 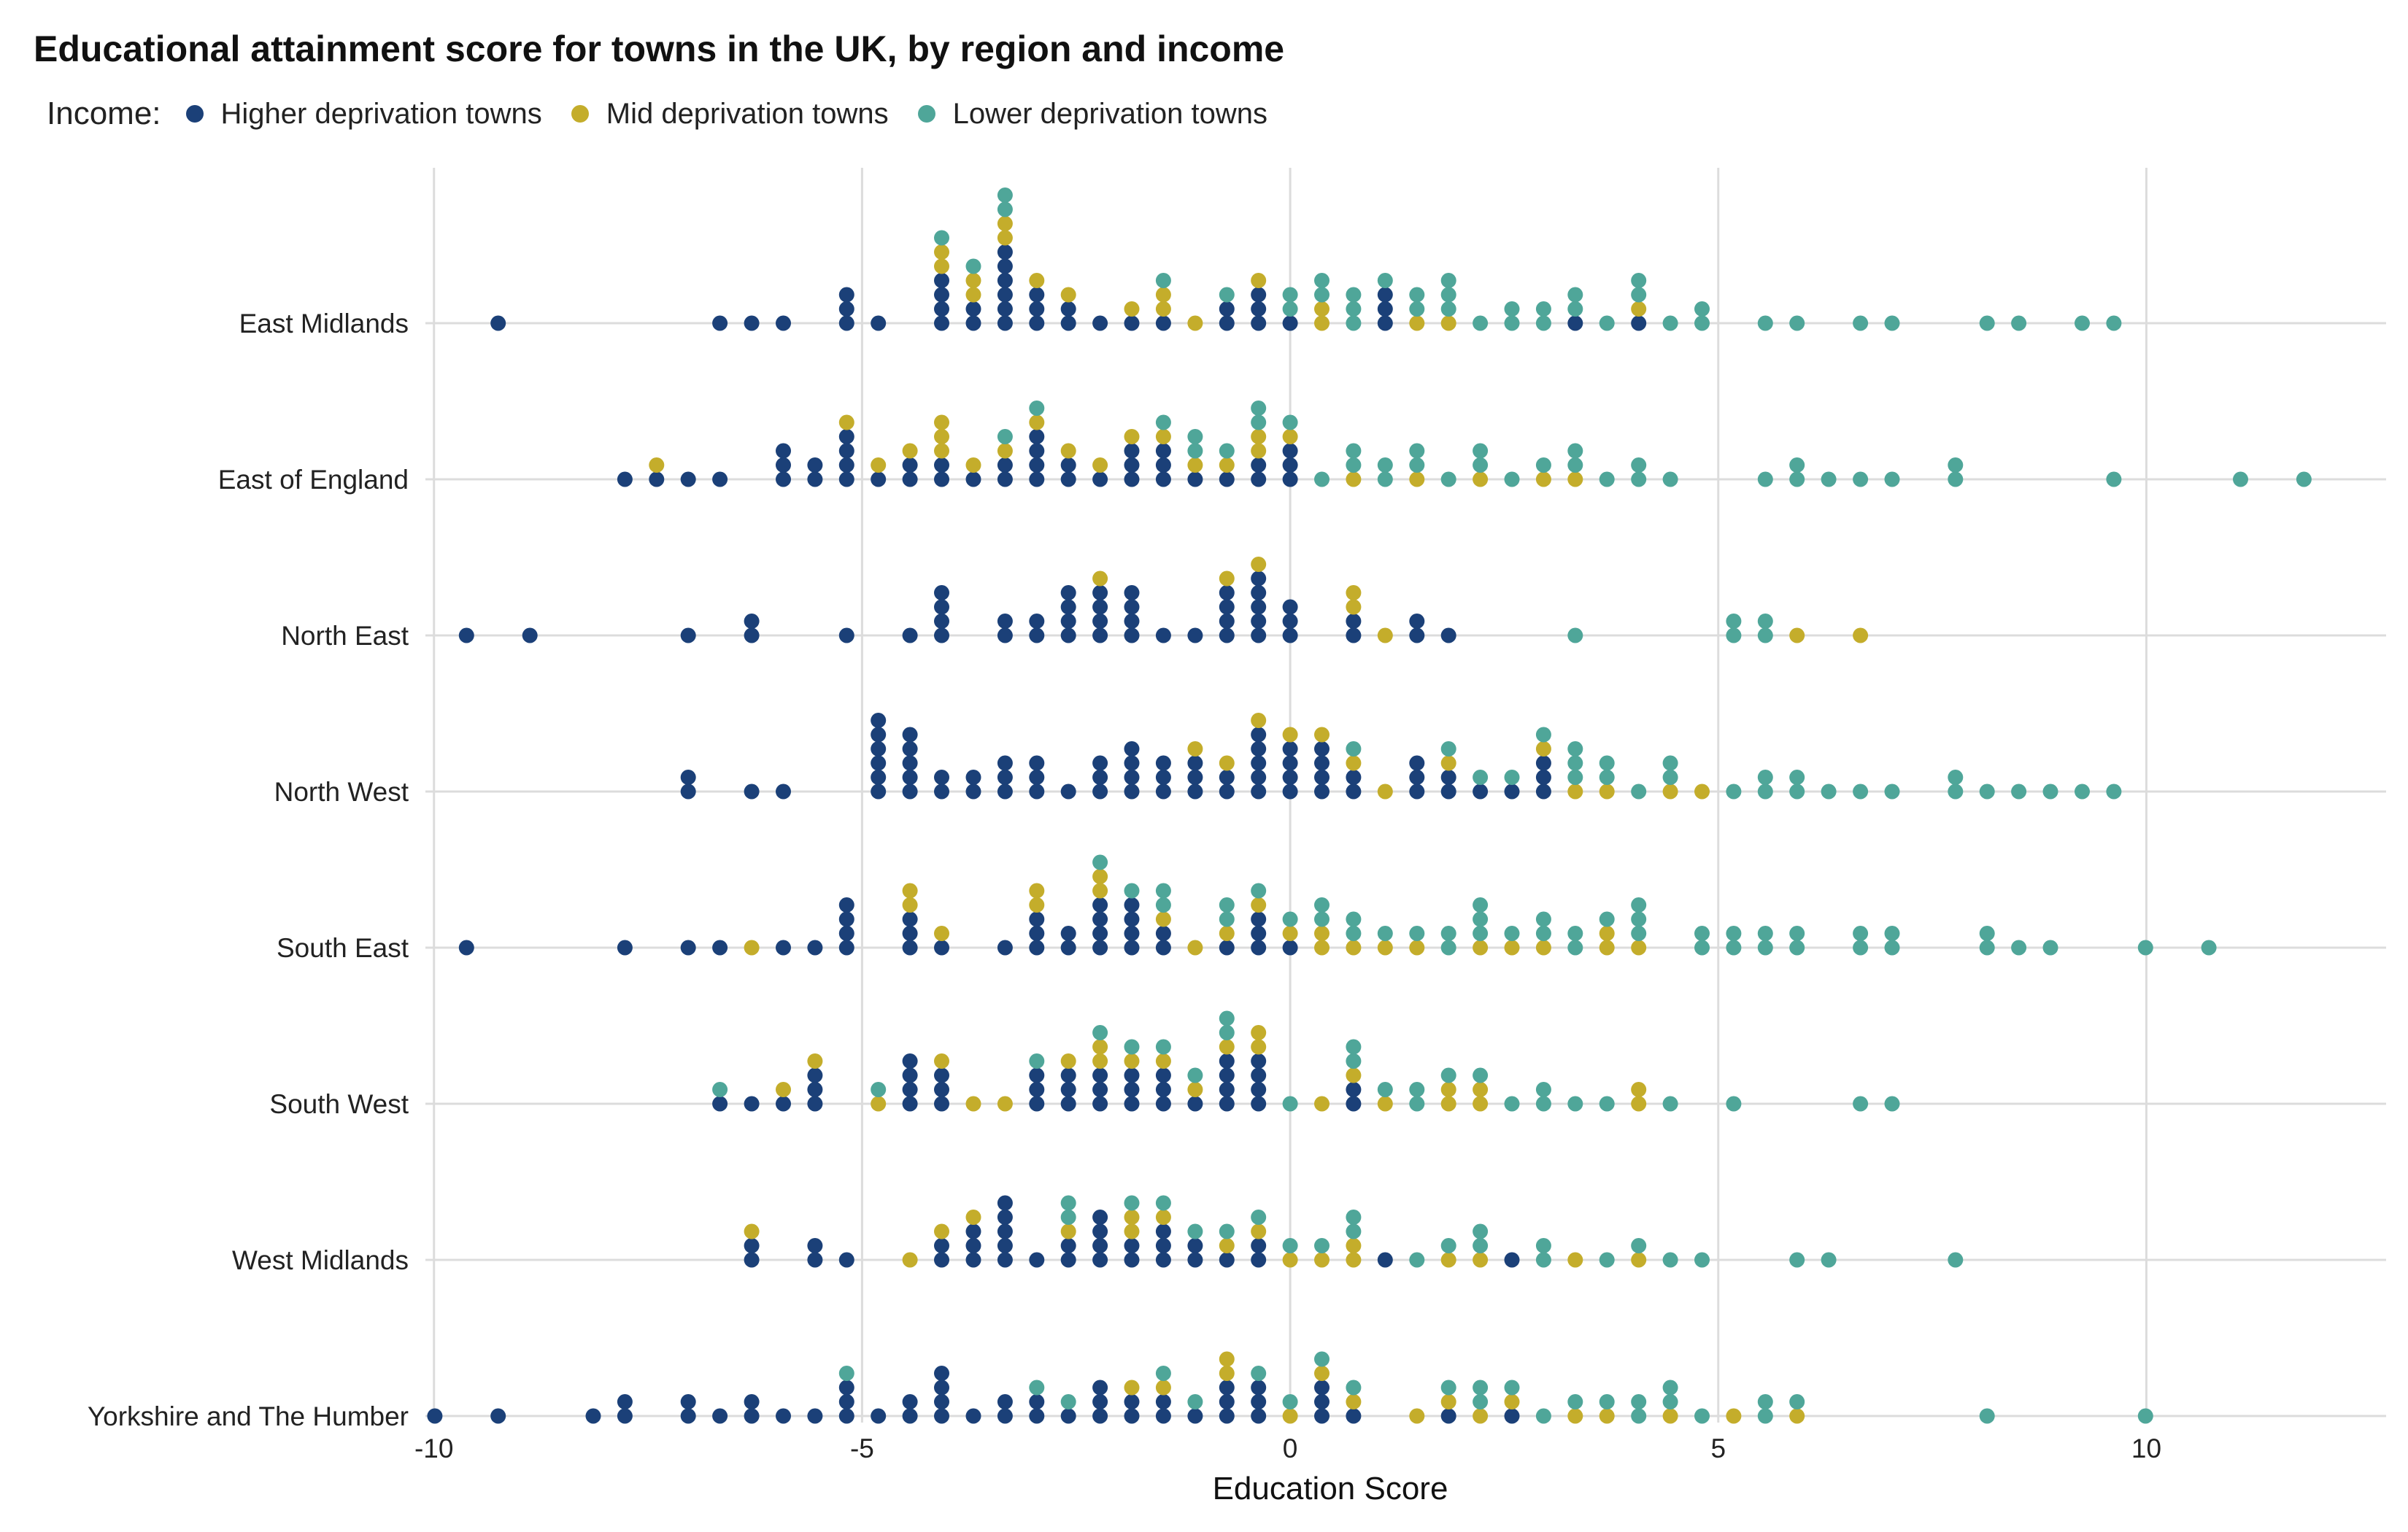 What do you see at coordinates (363, 115) in the screenshot?
I see `legend-item-higher: Higher deprivation towns` at bounding box center [363, 115].